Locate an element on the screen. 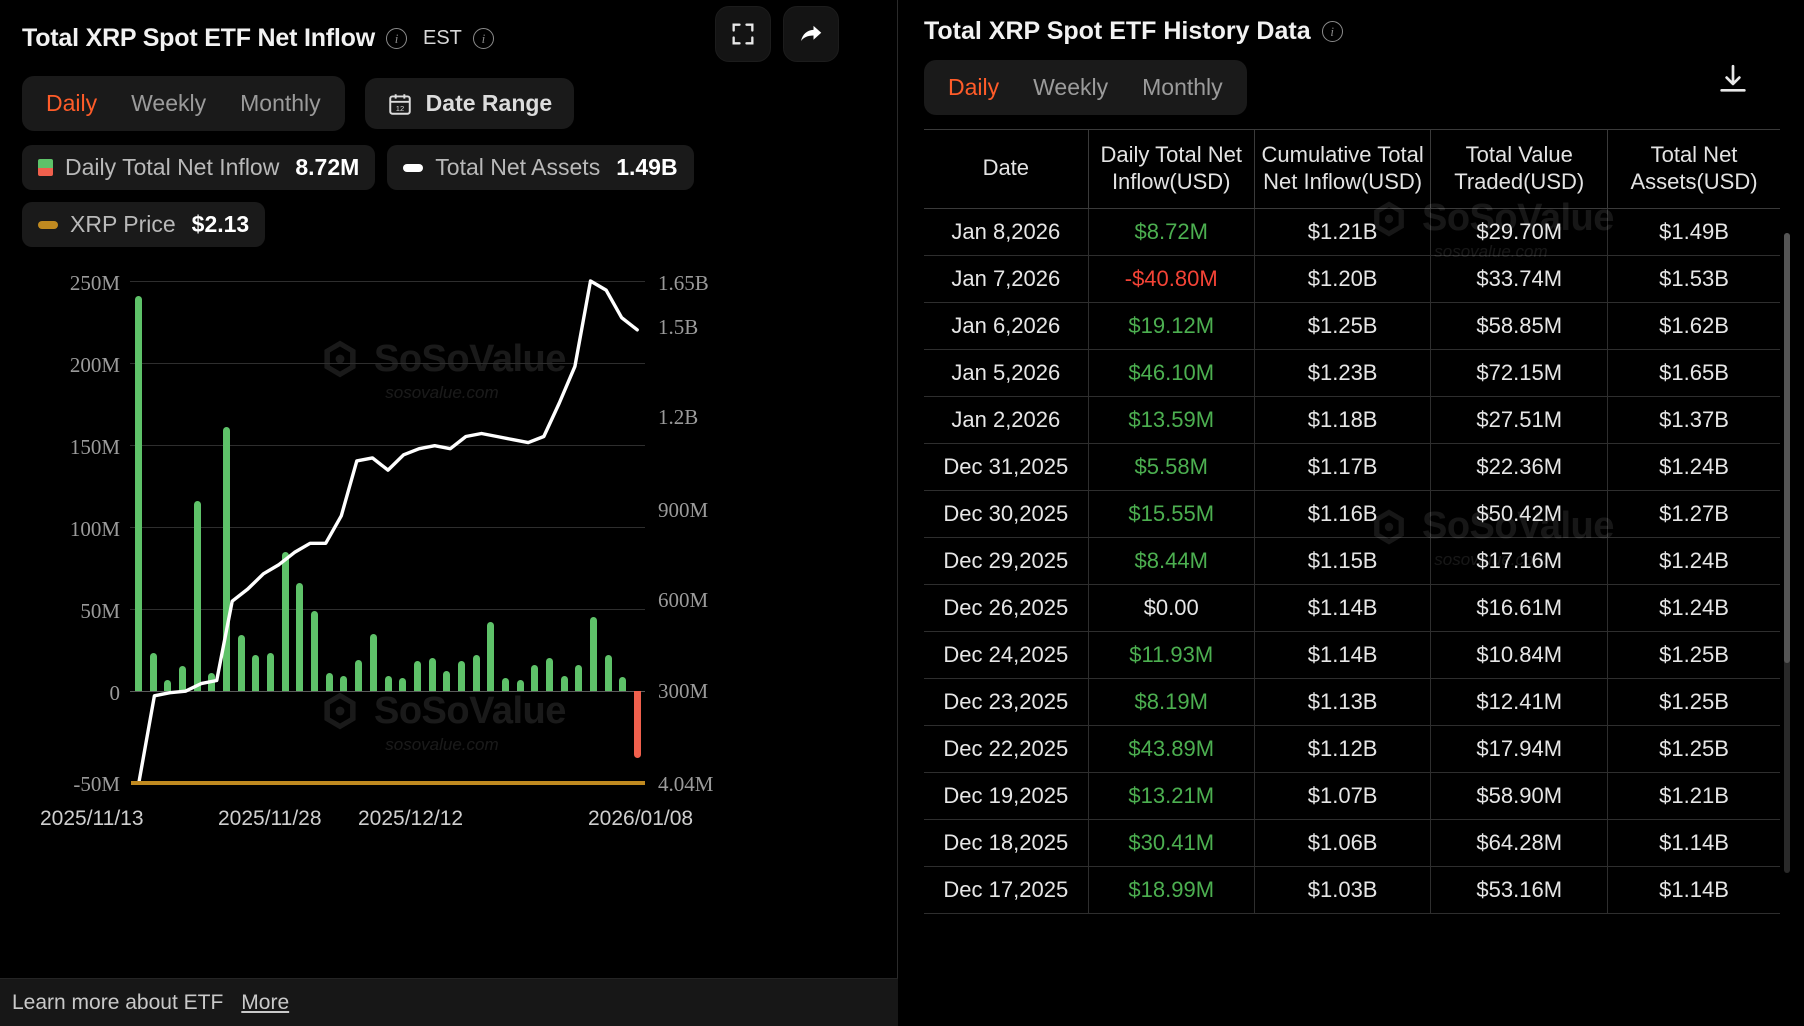 Image resolution: width=1804 pixels, height=1026 pixels. tab-monthly: Monthly is located at coordinates (280, 103).